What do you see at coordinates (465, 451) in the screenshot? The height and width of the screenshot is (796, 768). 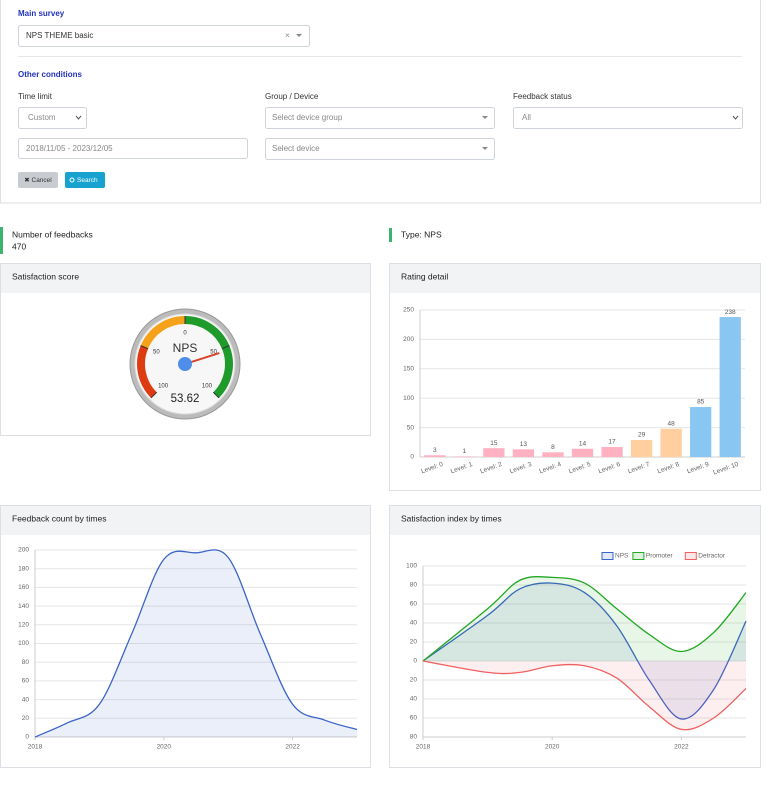 I see `bar-value-label: 1` at bounding box center [465, 451].